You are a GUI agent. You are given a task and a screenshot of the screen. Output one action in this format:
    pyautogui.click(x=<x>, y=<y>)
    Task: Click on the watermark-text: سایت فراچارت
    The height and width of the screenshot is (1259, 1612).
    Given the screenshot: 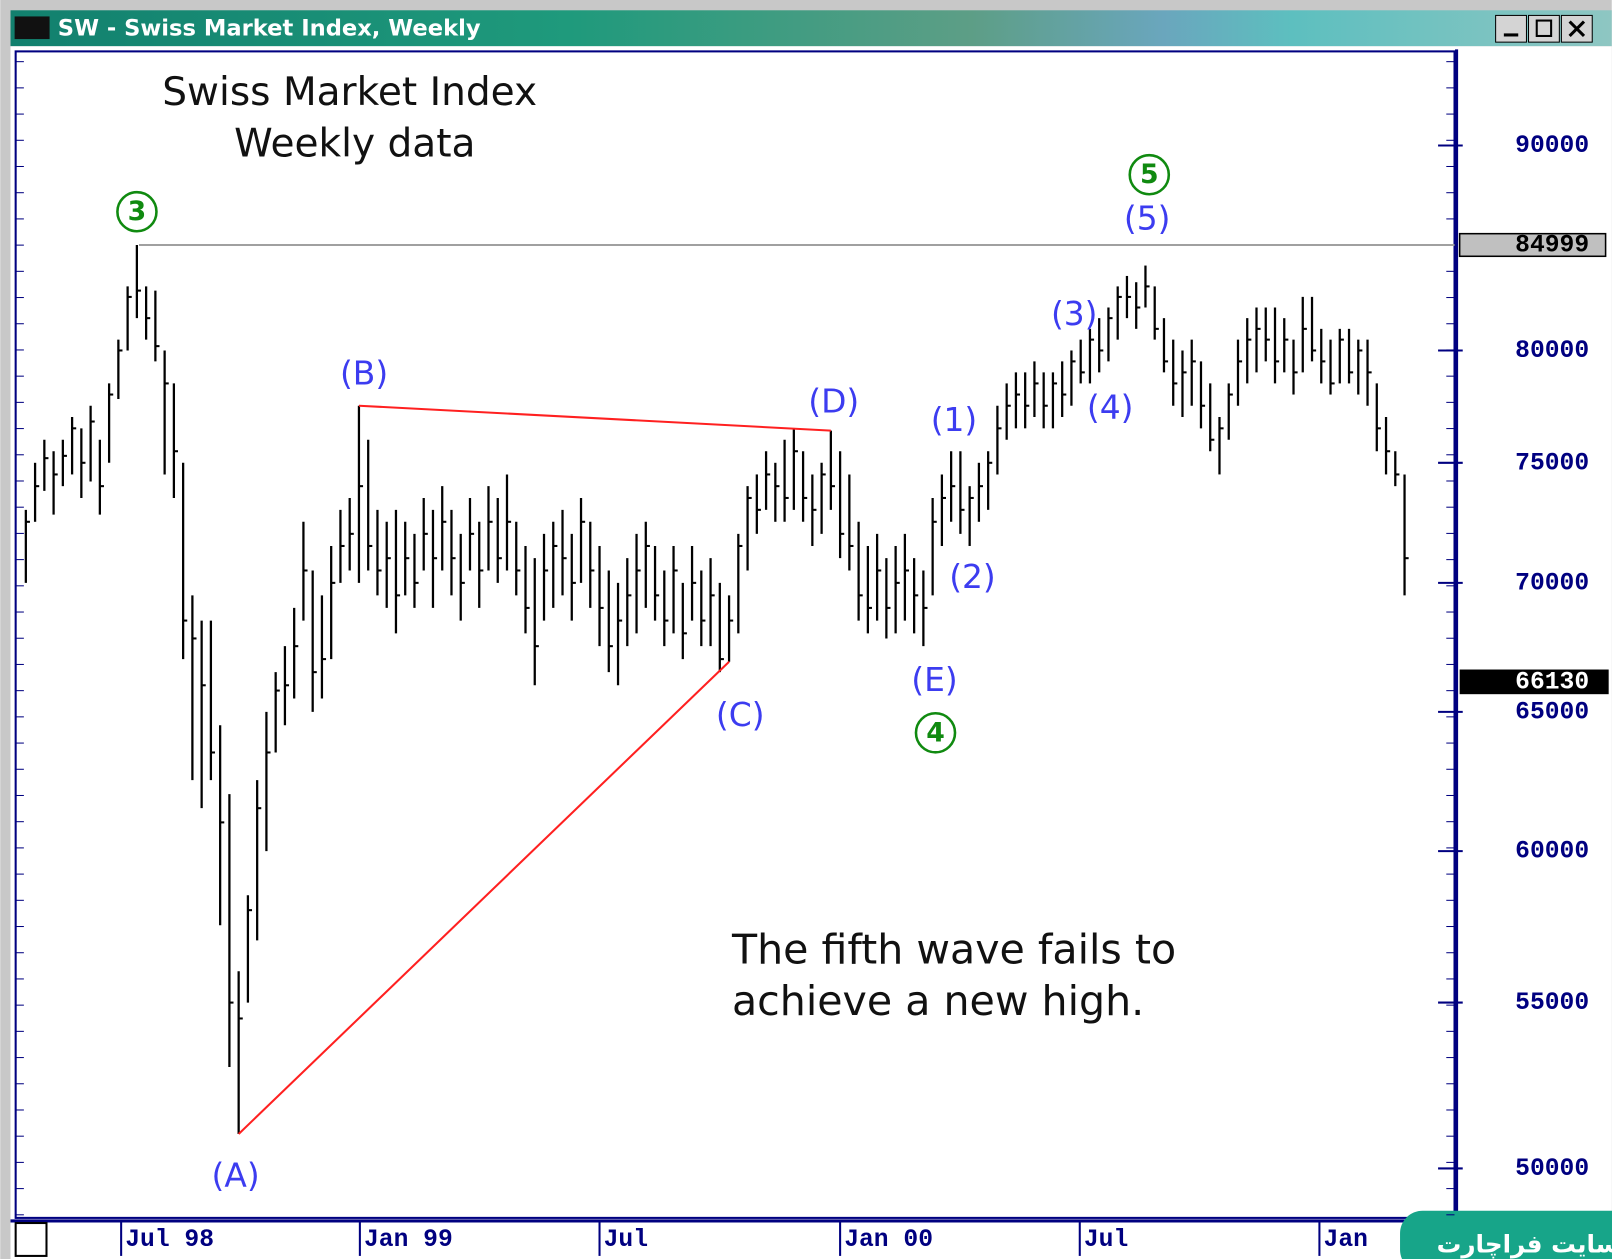 What is the action you would take?
    pyautogui.click(x=1524, y=1244)
    